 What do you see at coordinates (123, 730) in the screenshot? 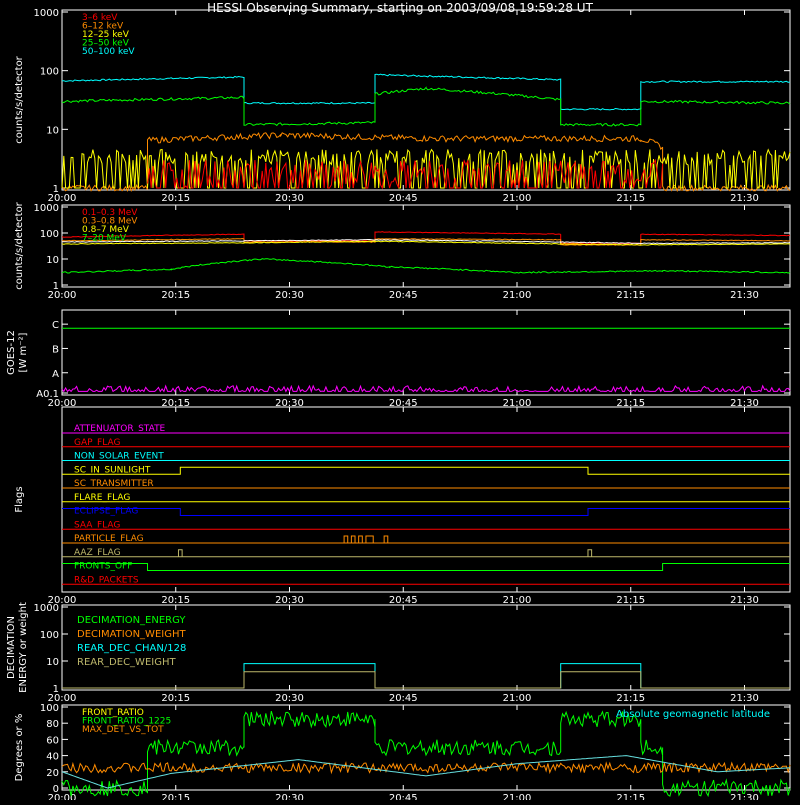
I see `legend-entry-6-2: MAX_DET_VS_TOT` at bounding box center [123, 730].